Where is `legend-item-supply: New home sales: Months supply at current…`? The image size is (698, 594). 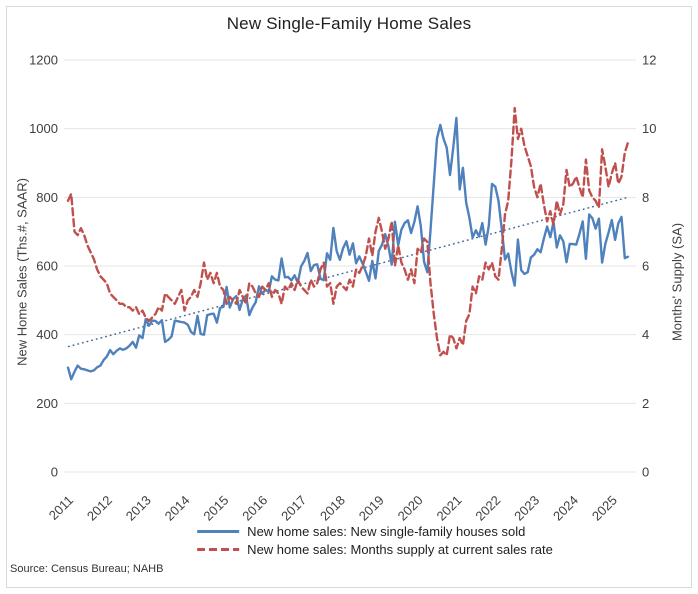
legend-item-supply: New home sales: Months supply at current… is located at coordinates (375, 549).